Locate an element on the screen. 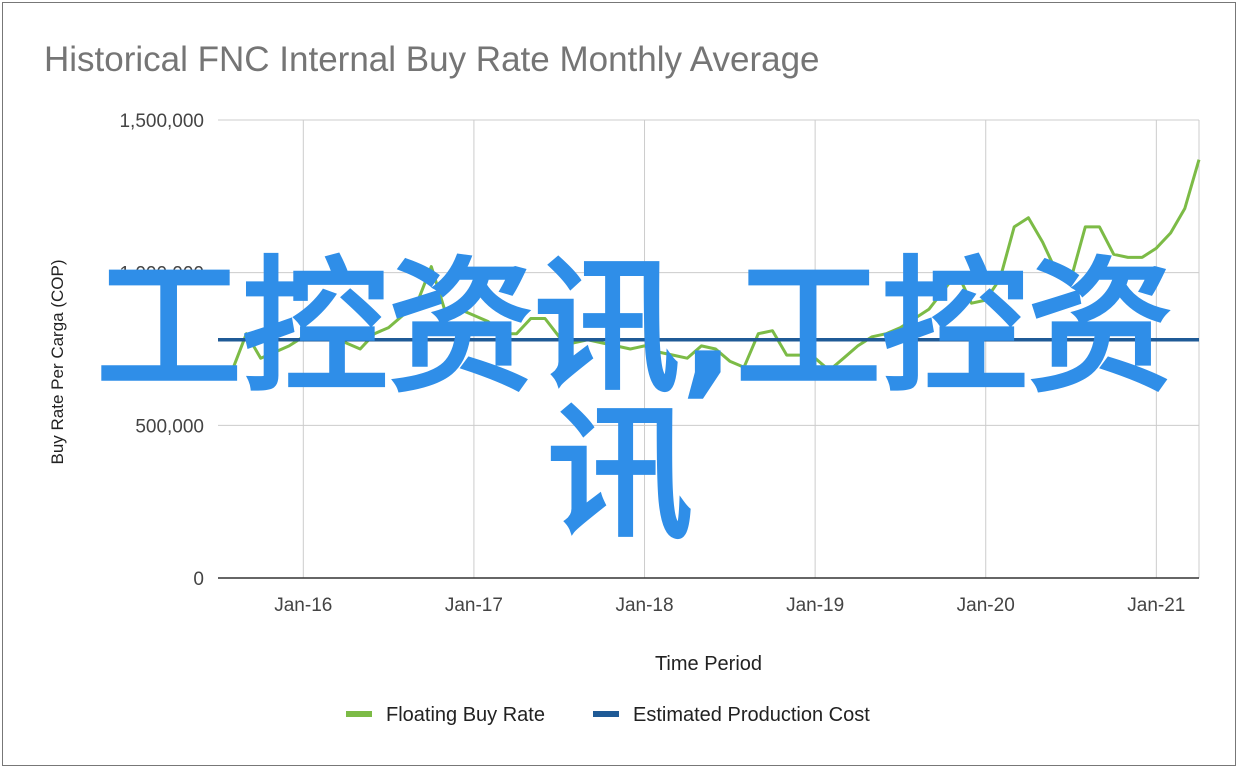  y-tick-label: 500,000 is located at coordinates (169, 426).